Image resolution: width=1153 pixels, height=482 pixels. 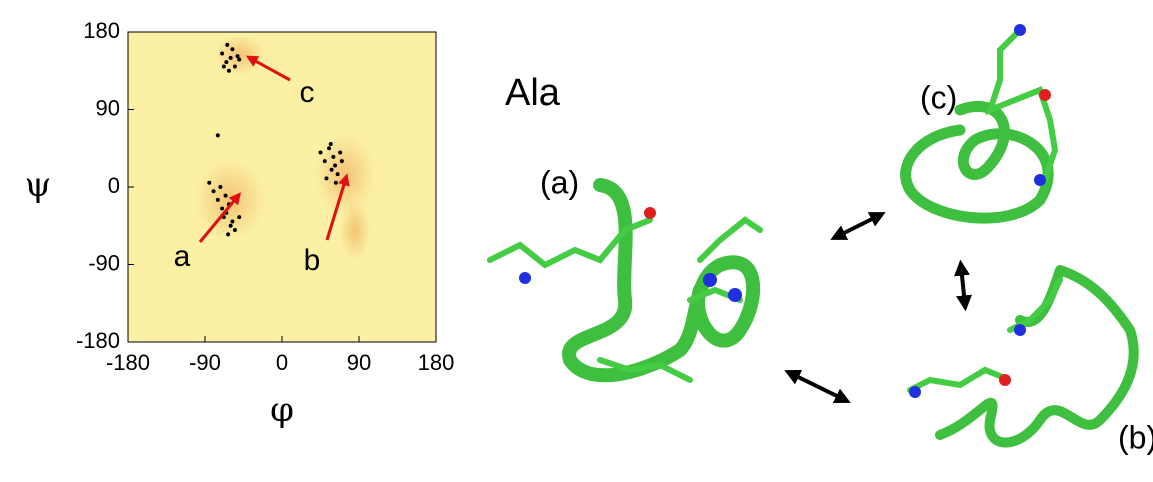 I want to click on structure-label: (b), so click(x=1135, y=437).